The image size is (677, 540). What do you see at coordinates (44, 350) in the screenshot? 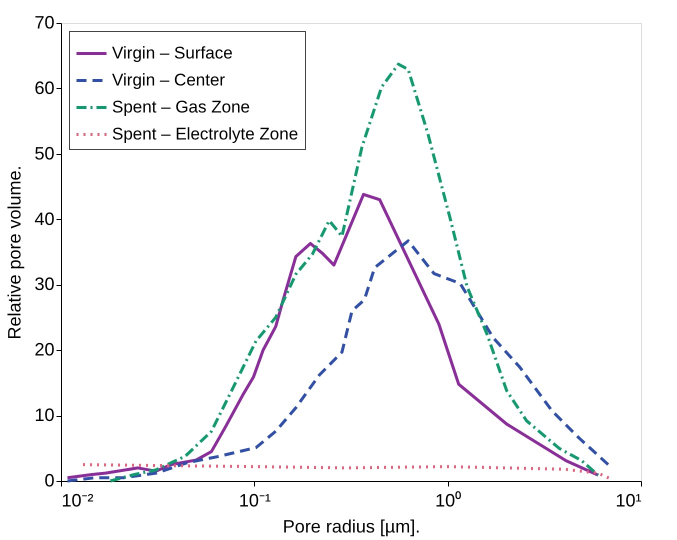
I see `y-tick-label: 20` at bounding box center [44, 350].